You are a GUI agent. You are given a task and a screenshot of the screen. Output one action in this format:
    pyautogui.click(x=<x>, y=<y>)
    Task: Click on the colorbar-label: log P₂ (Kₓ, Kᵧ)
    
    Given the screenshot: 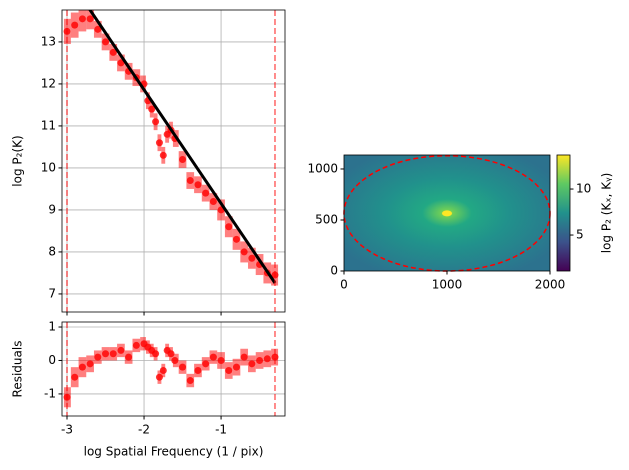 What is the action you would take?
    pyautogui.click(x=607, y=213)
    